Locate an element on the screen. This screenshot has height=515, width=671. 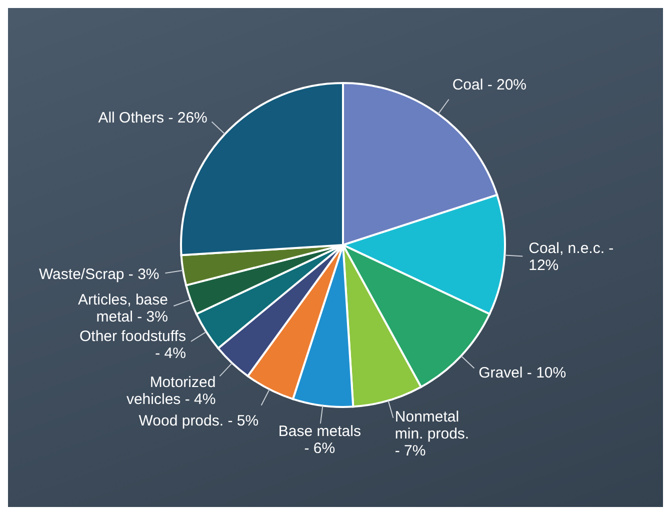
slice-label: Articles, base metal - 3% is located at coordinates (123, 308).